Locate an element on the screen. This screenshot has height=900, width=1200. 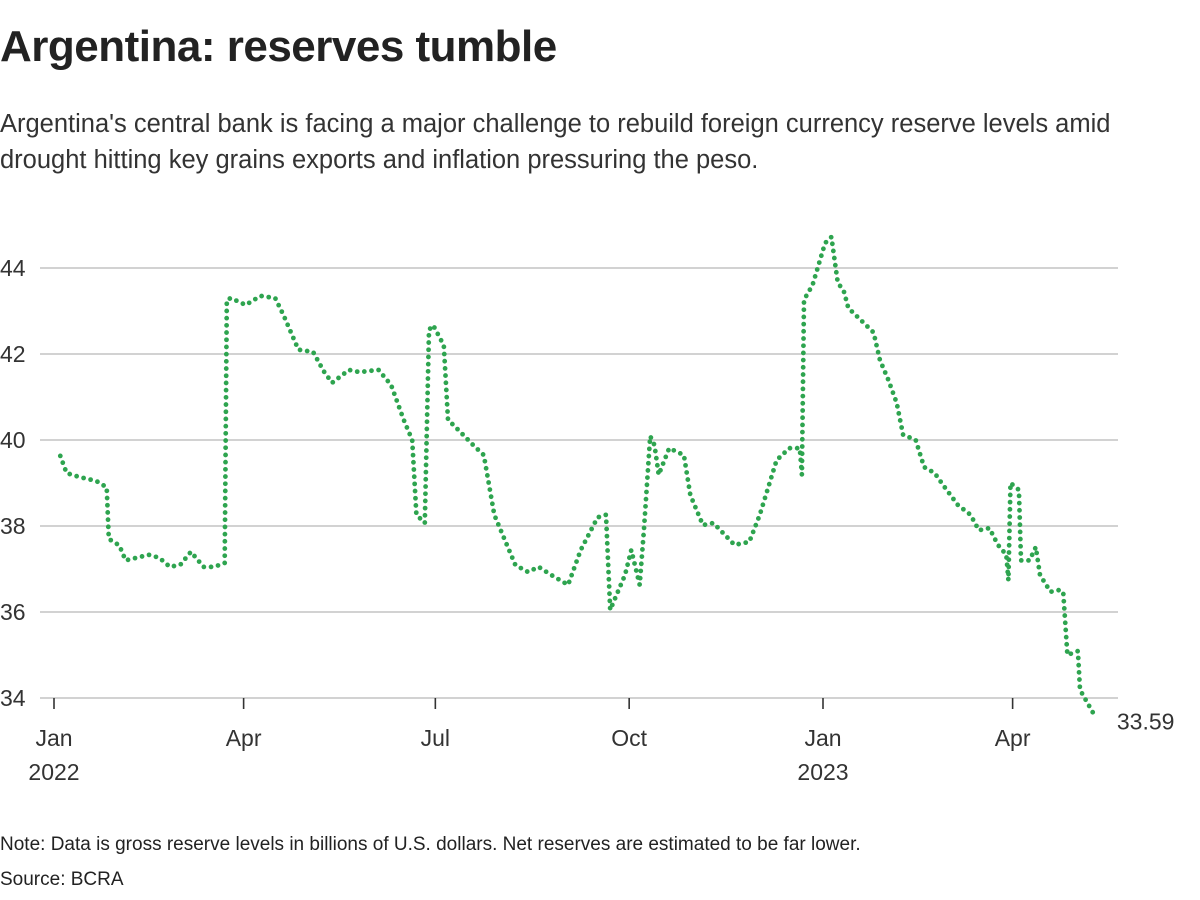
y-axis: 34 36 38 40 42 44 is located at coordinates (13, 483).